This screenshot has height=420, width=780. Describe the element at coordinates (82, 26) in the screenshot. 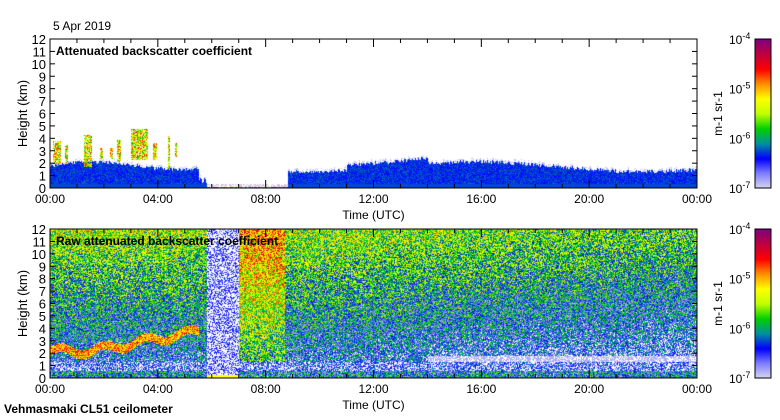

I see `date-label: 5 Apr 2019` at that location.